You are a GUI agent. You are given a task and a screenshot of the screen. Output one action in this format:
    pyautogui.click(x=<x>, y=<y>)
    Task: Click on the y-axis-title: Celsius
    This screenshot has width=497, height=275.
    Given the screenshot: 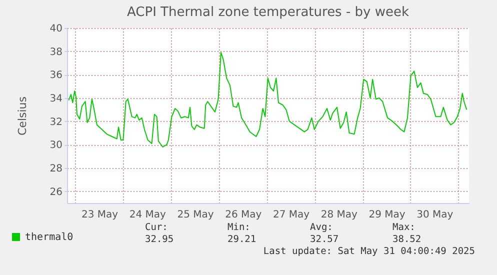 What is the action you would take?
    pyautogui.click(x=22, y=116)
    